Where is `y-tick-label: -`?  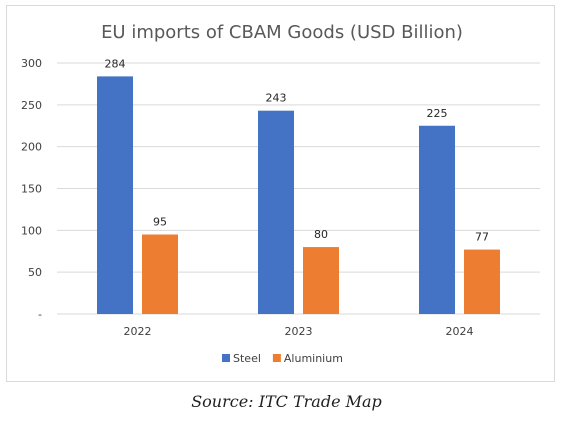
y-tick-label: - is located at coordinates (40, 314).